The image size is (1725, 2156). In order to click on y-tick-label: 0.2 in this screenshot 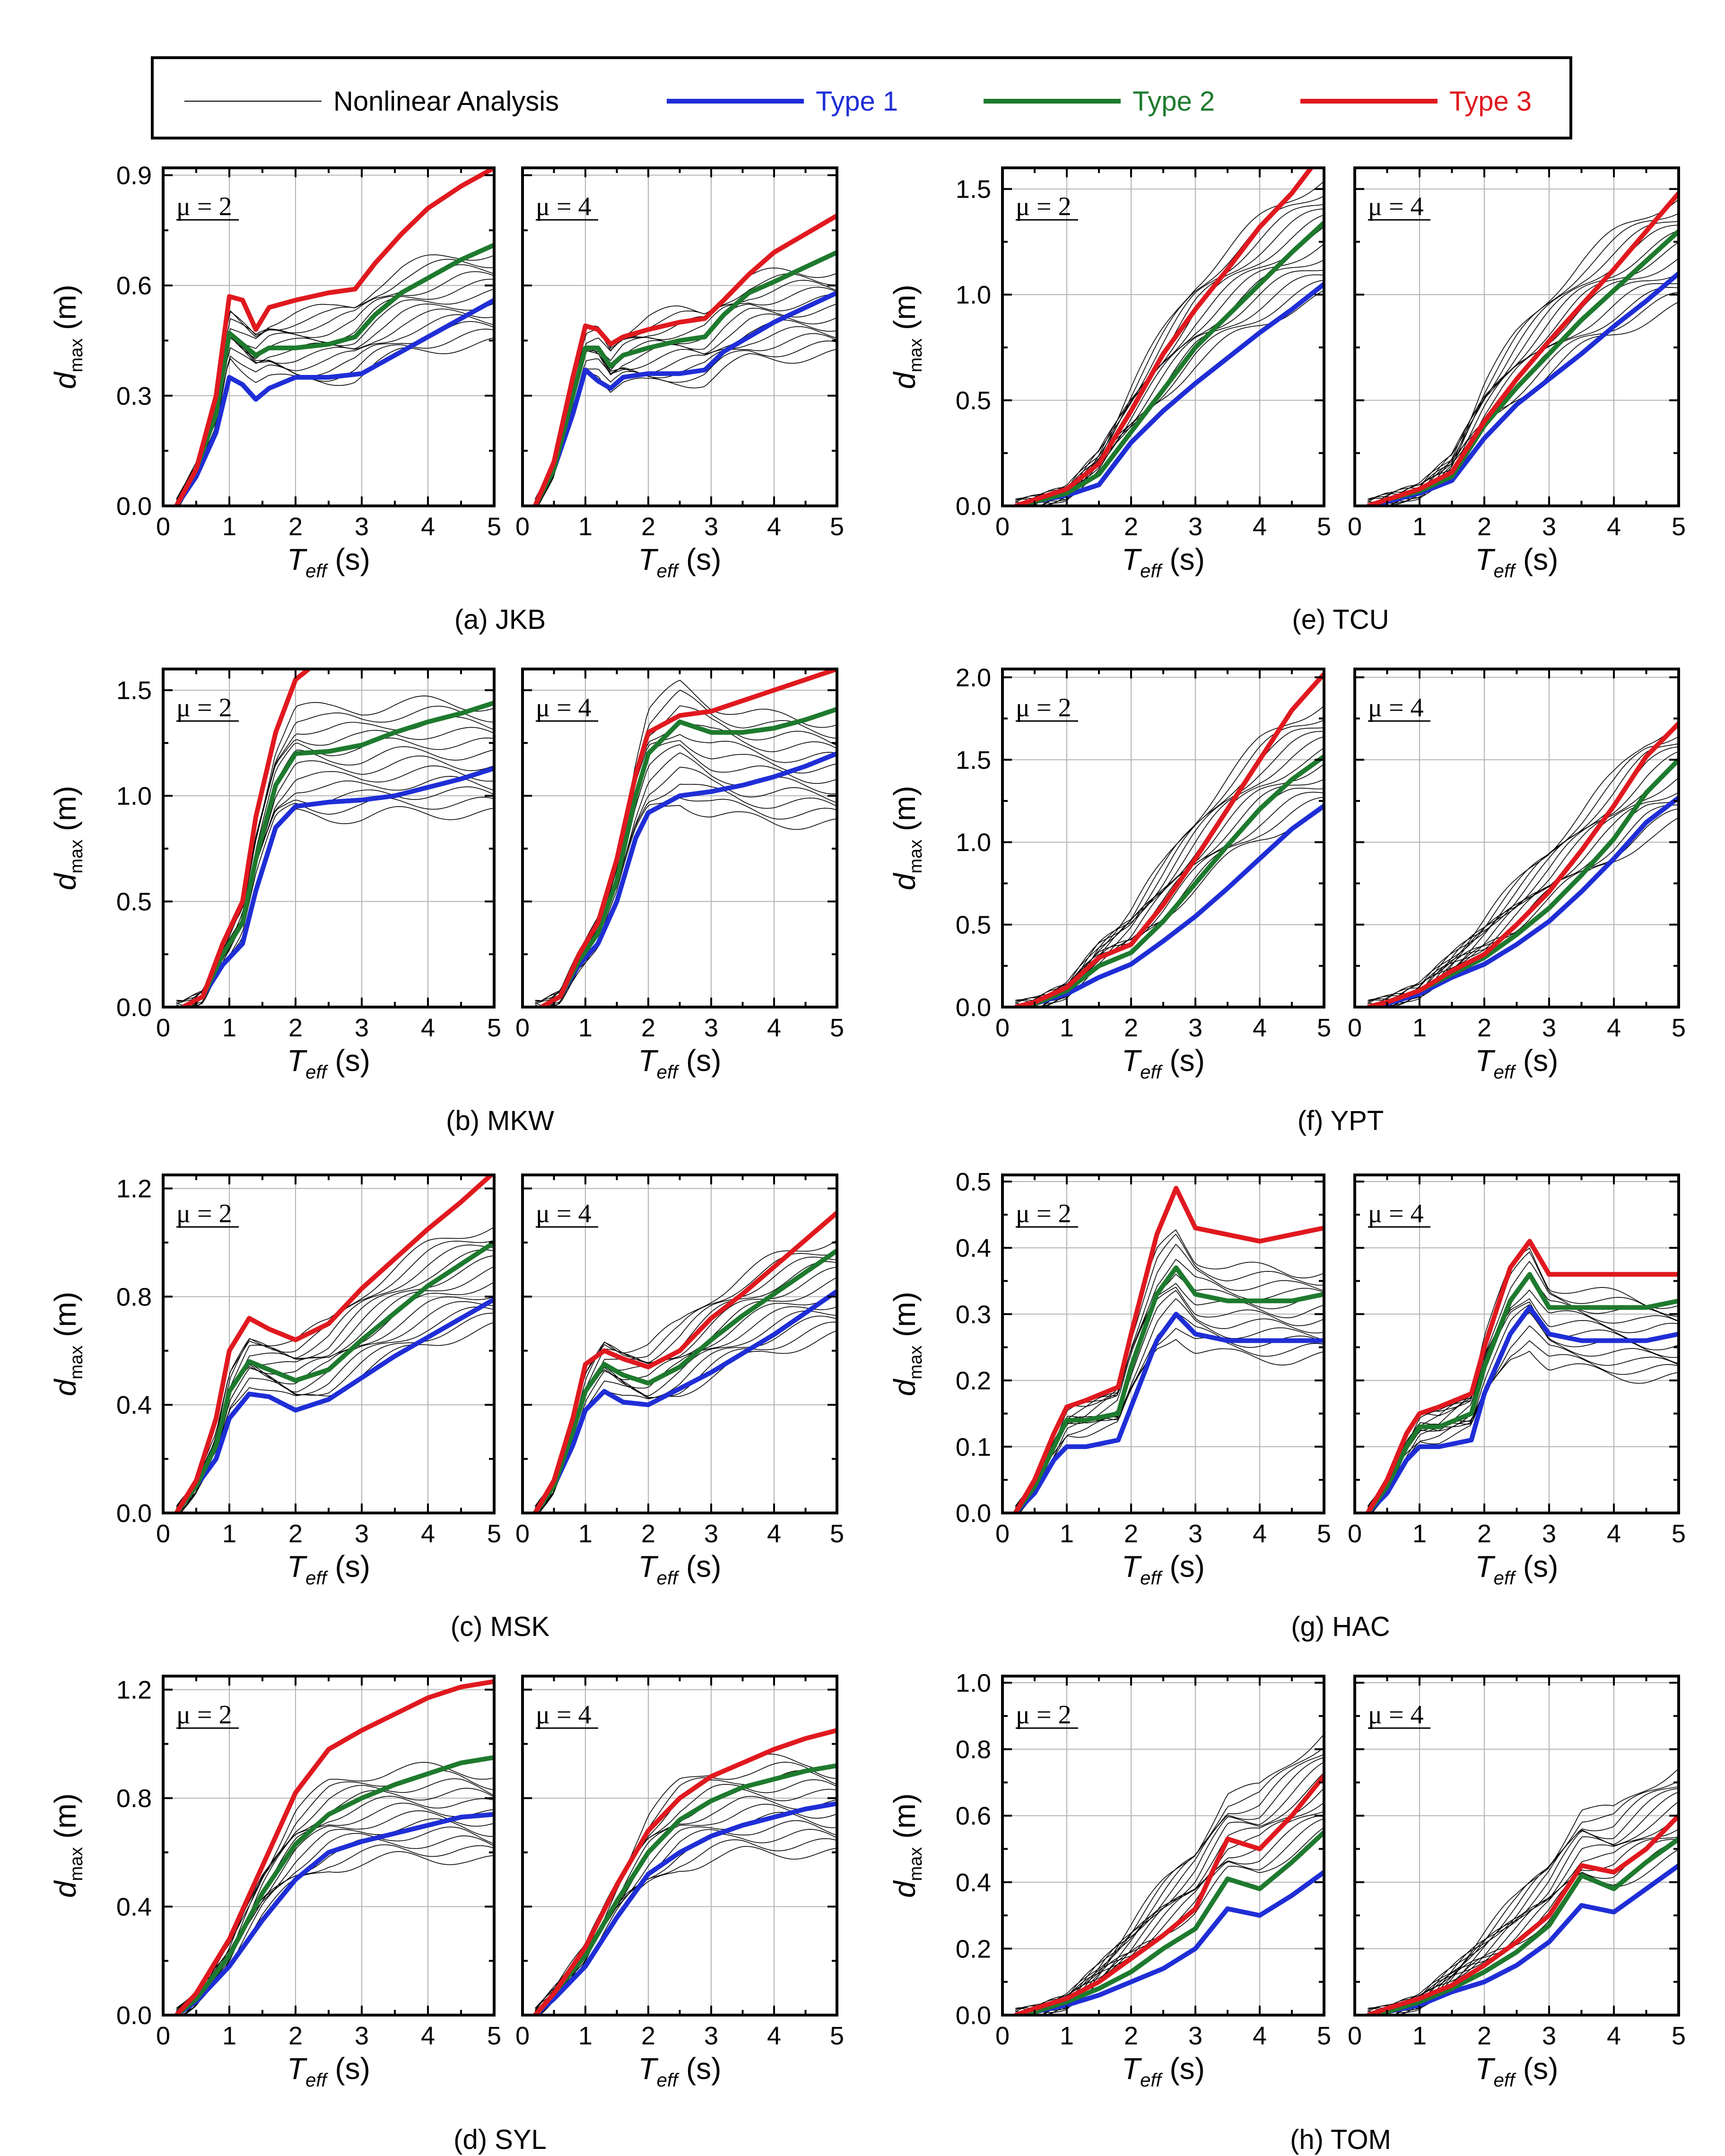, I will do `click(973, 1949)`.